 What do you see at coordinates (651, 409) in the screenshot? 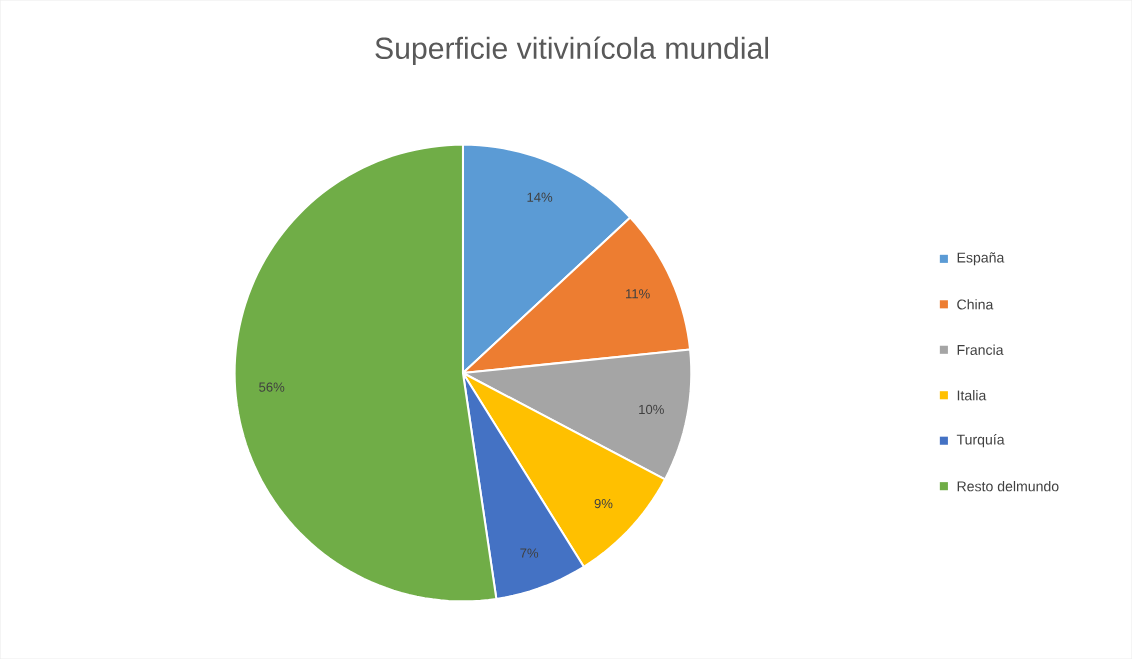
I see `data-label: 10%` at bounding box center [651, 409].